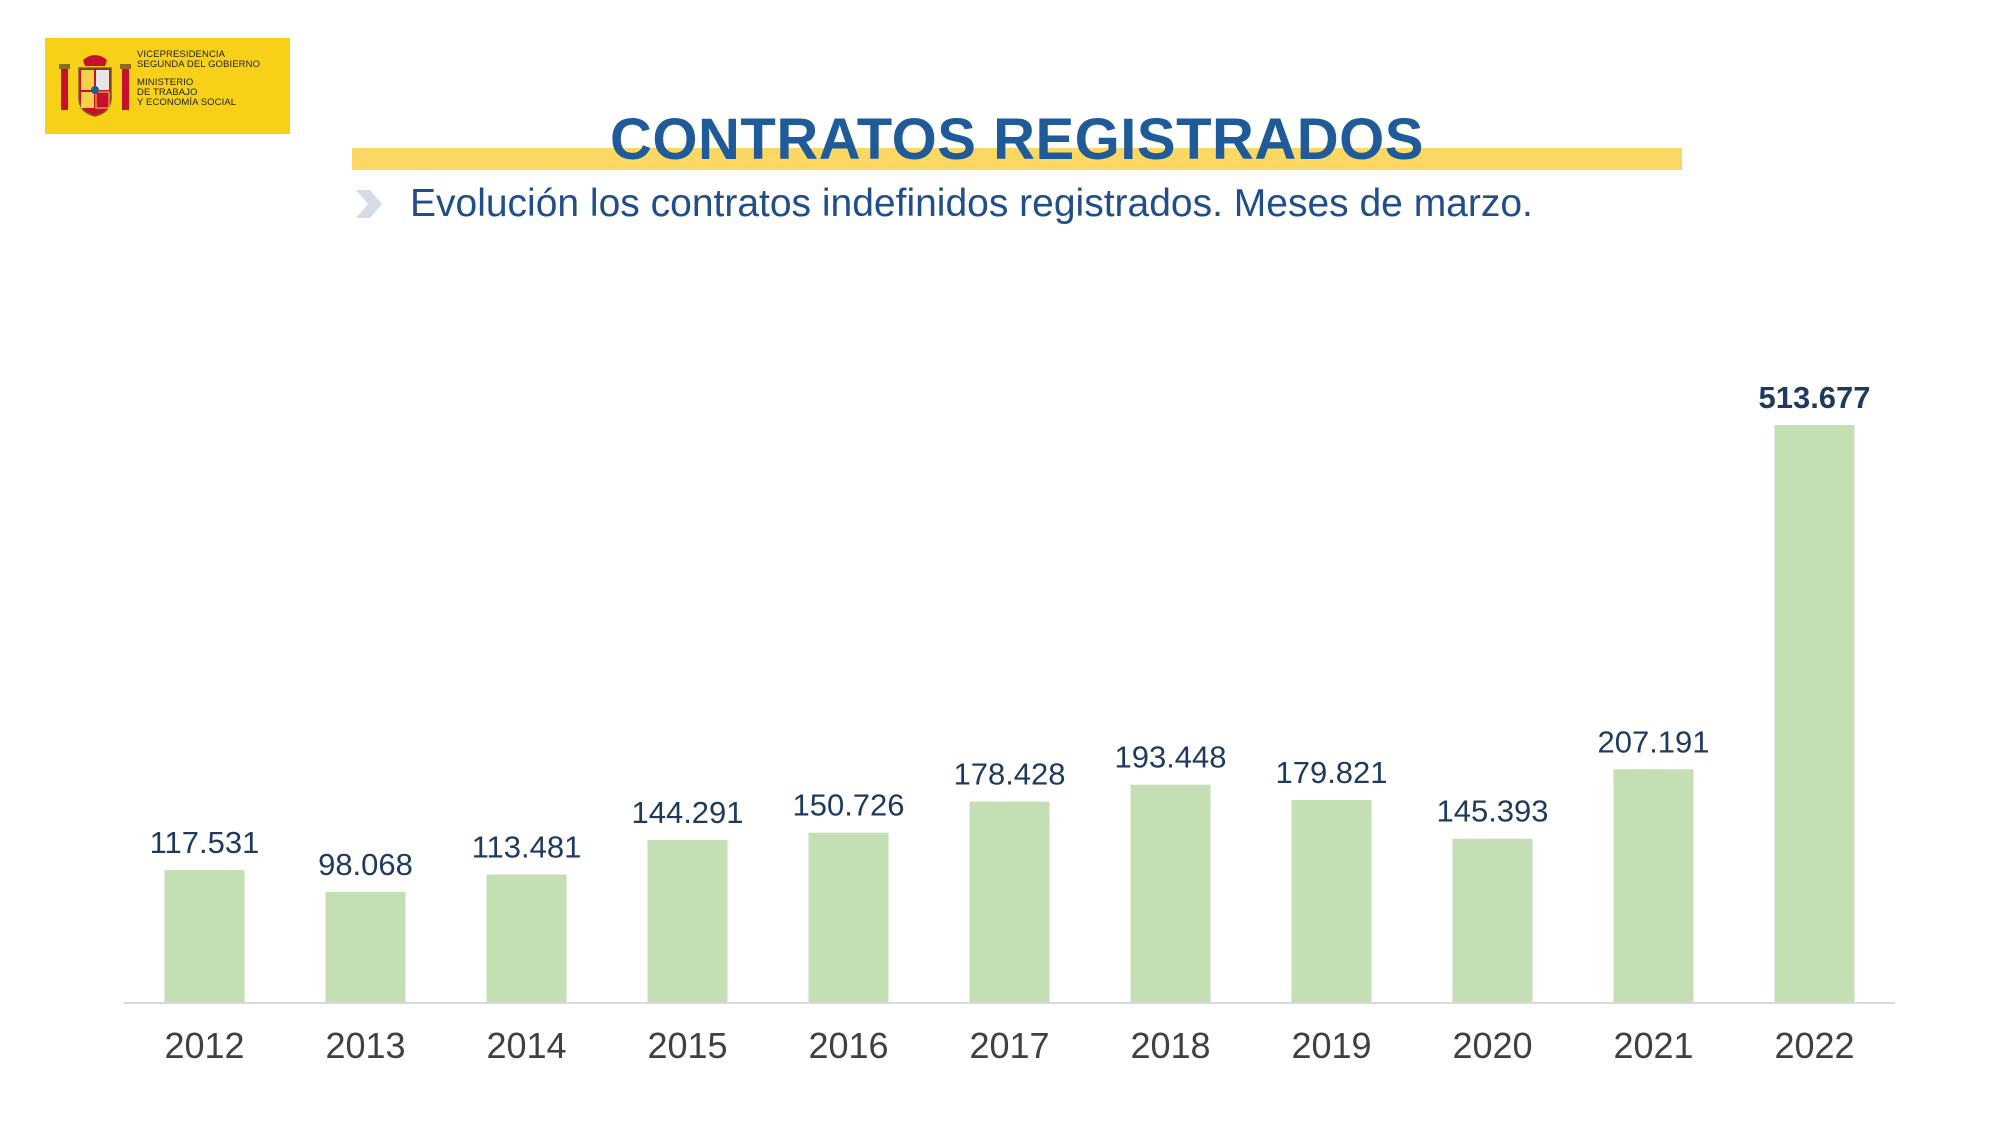  What do you see at coordinates (527, 847) in the screenshot?
I see `data-label-2014: 113.481` at bounding box center [527, 847].